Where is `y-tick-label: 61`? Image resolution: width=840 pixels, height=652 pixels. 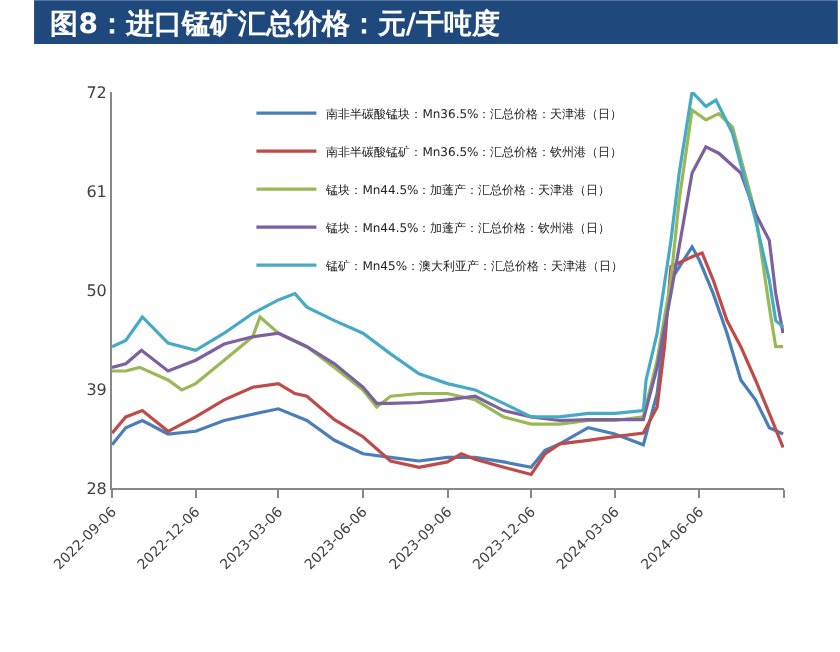 y-tick-label: 61 is located at coordinates (96, 191).